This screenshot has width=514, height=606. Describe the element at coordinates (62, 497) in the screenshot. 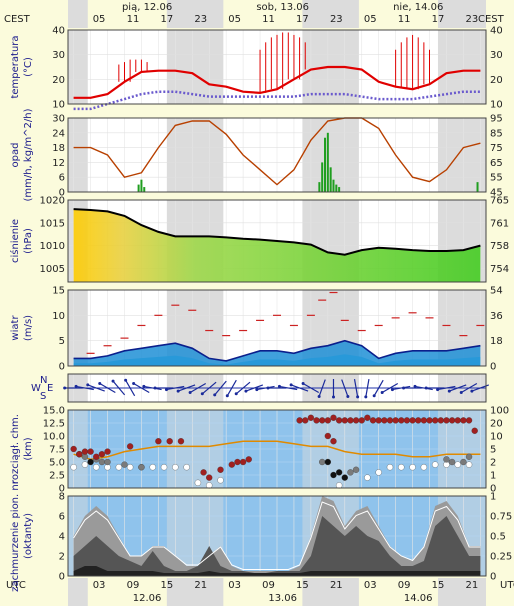

I see `ytick-cloud-4: 8` at that location.